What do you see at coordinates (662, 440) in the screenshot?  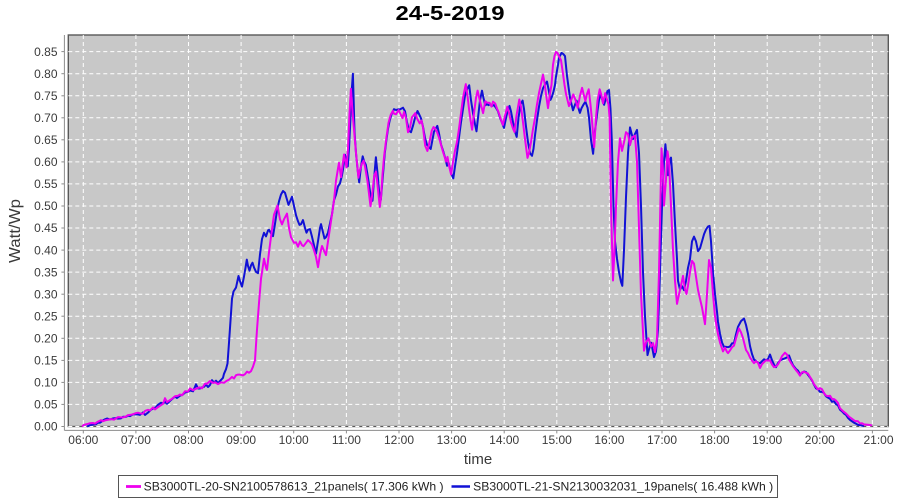 I see `svg-text: 17:00` at bounding box center [662, 440].